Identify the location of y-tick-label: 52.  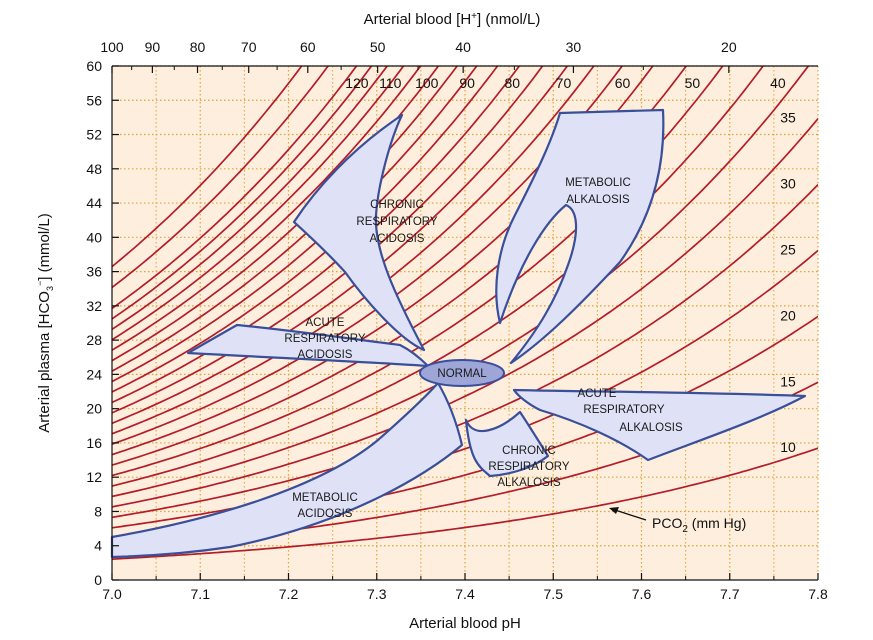
(94, 135).